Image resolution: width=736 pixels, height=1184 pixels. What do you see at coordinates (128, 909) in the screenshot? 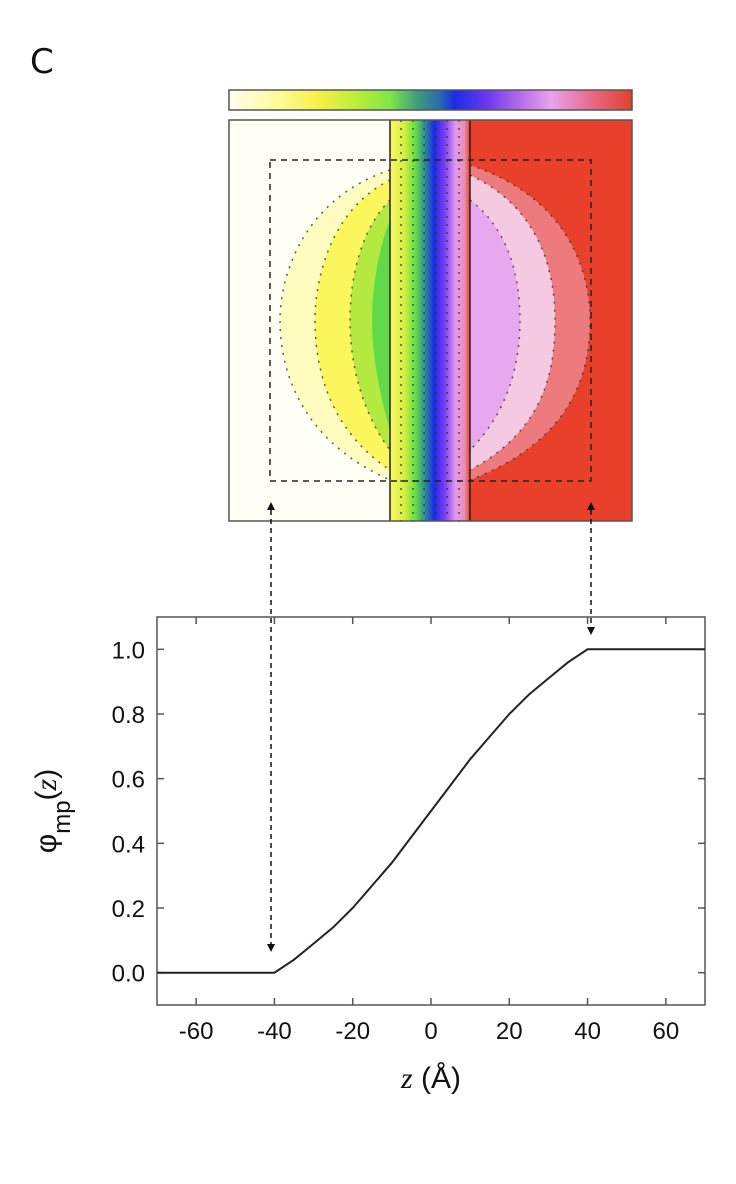
I see `y-tick-label: 0.2` at bounding box center [128, 909].